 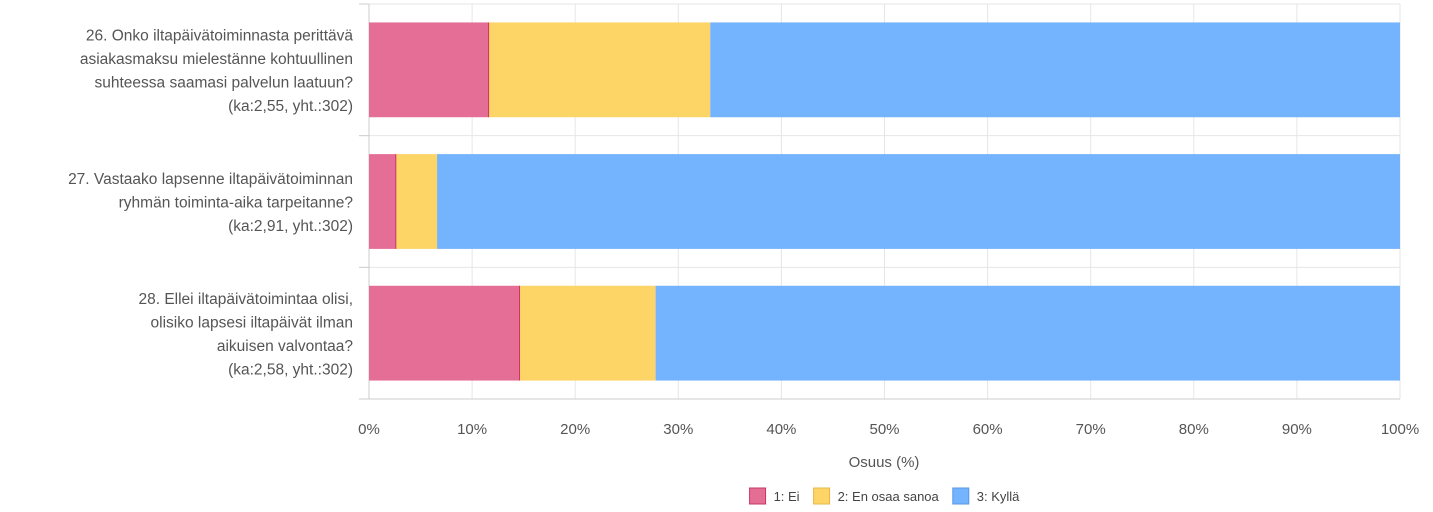 I want to click on x-tick-label: 50%, so click(x=884, y=429).